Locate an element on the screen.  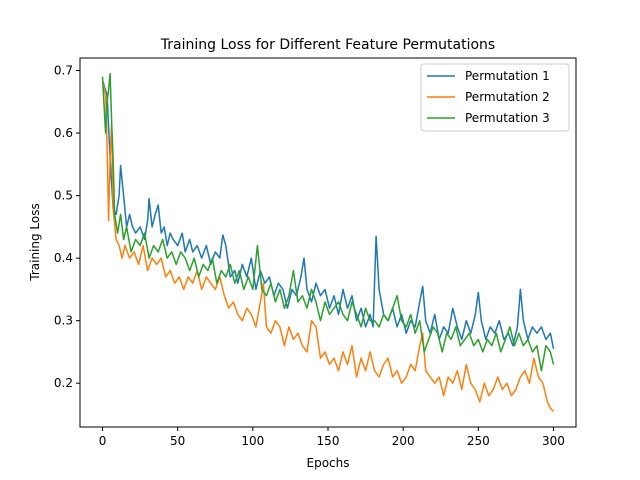
legend: Permutation 1 Permutation 2 Permutation 3 is located at coordinates (495, 97).